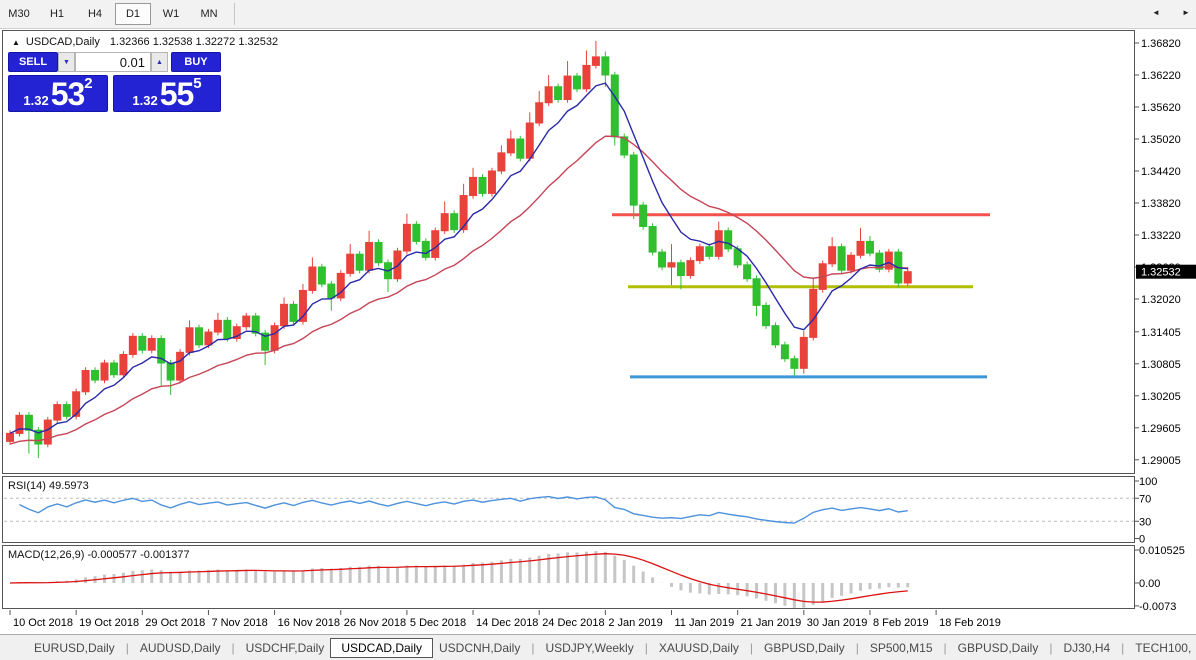 This screenshot has width=1196, height=660. I want to click on svg-text: 5 Dec 2018, so click(438, 623).